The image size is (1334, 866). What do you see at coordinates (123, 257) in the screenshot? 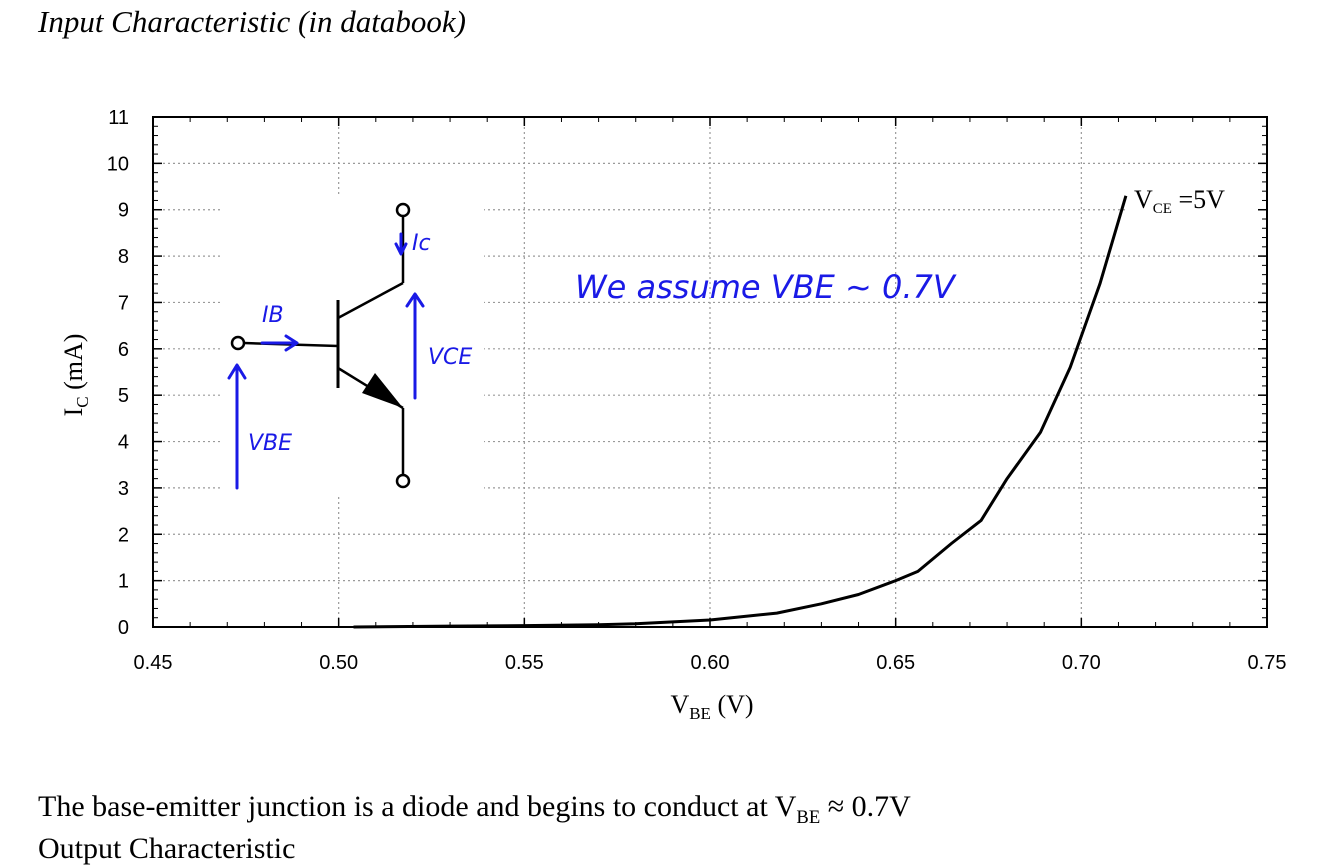
I see `y-tick-label: 8` at bounding box center [123, 257].